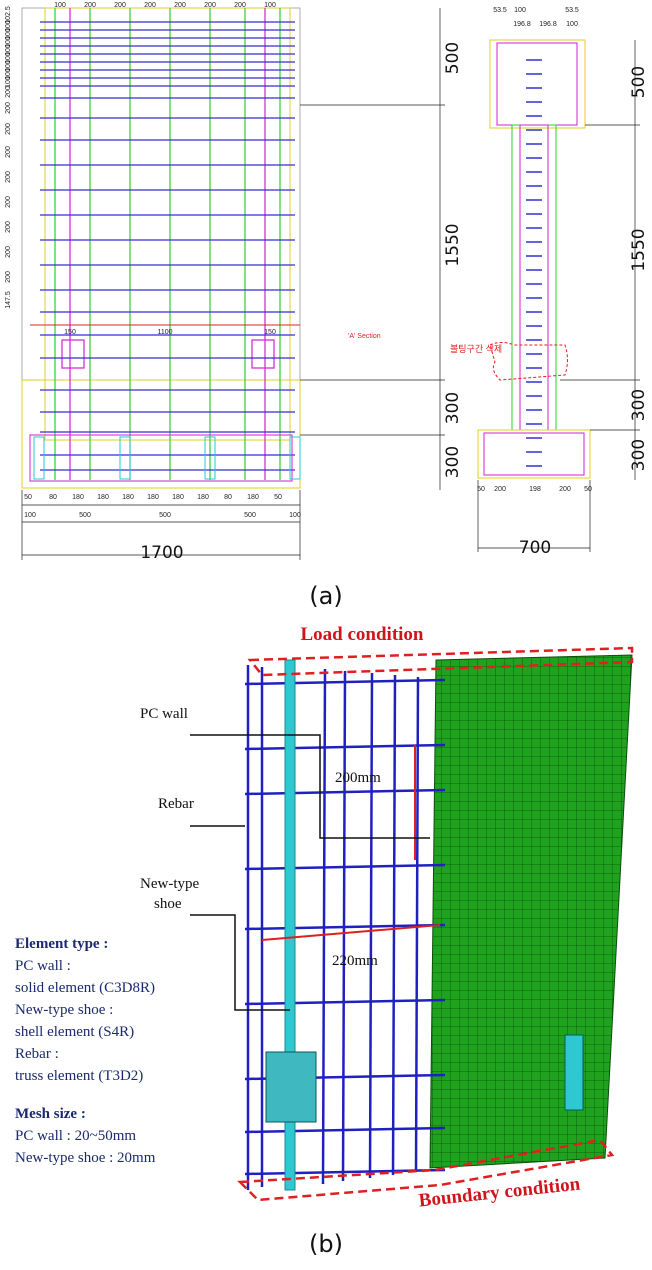 The image size is (652, 1270). Describe the element at coordinates (85, 988) in the screenshot. I see `element-line: solid element (C3D8R)` at that location.